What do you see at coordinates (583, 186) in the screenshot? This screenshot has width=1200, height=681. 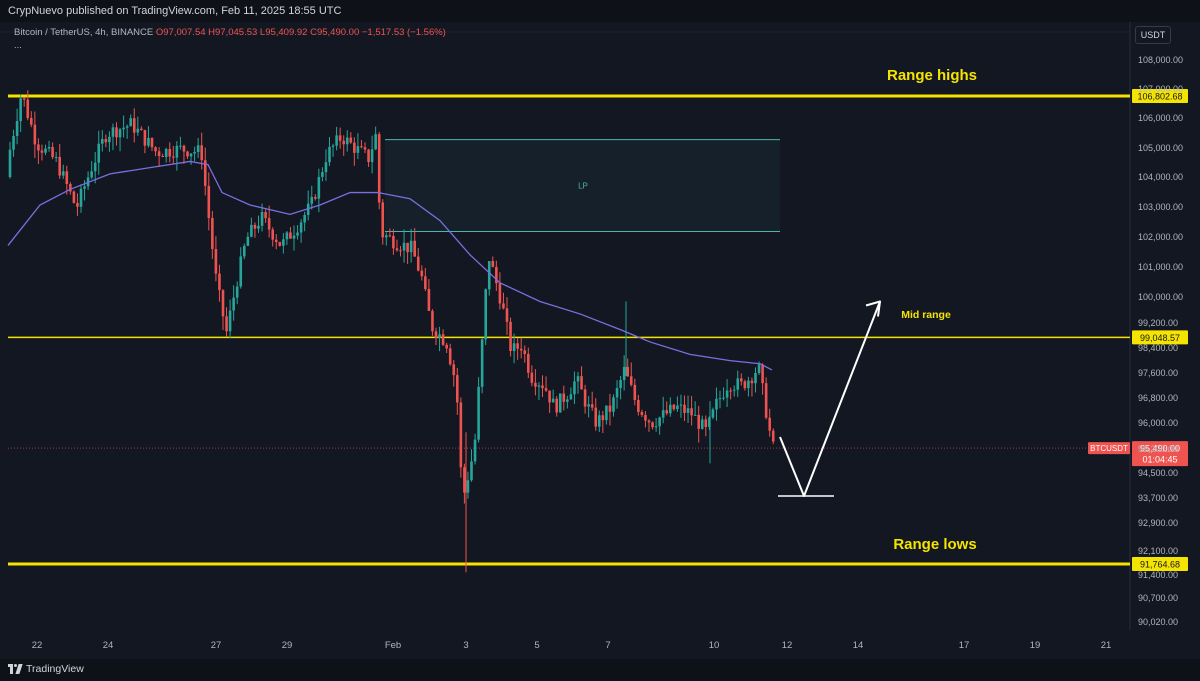 I see `lp-zone-label: LP` at bounding box center [583, 186].